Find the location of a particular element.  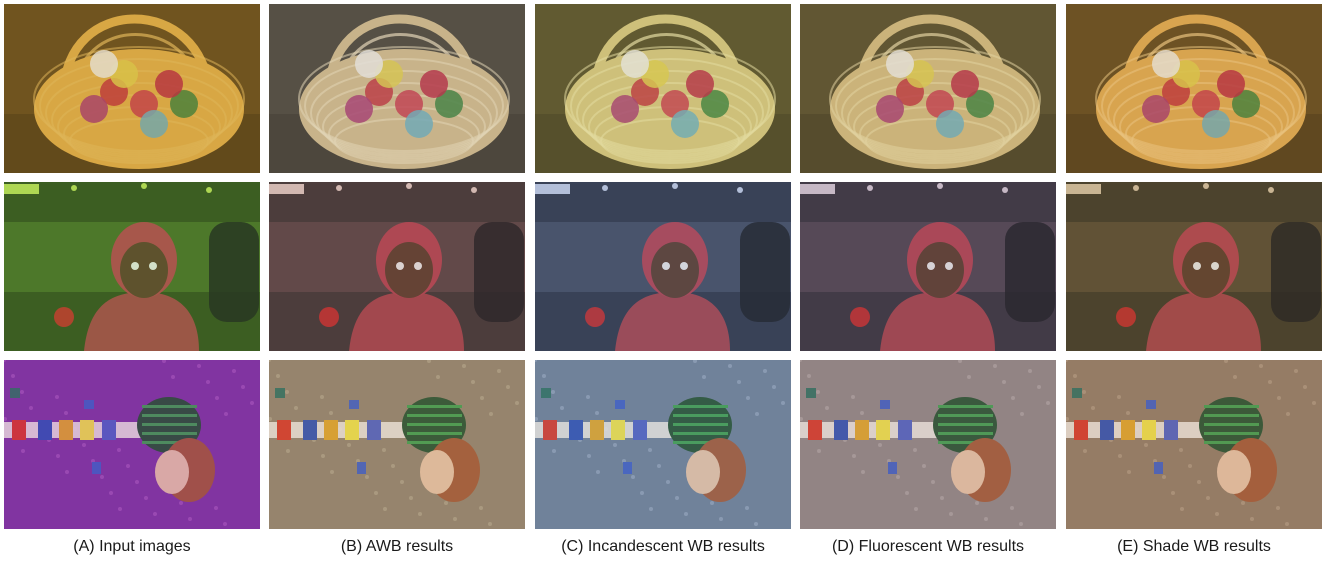

column-caption: (A) Input images is located at coordinates (132, 546).